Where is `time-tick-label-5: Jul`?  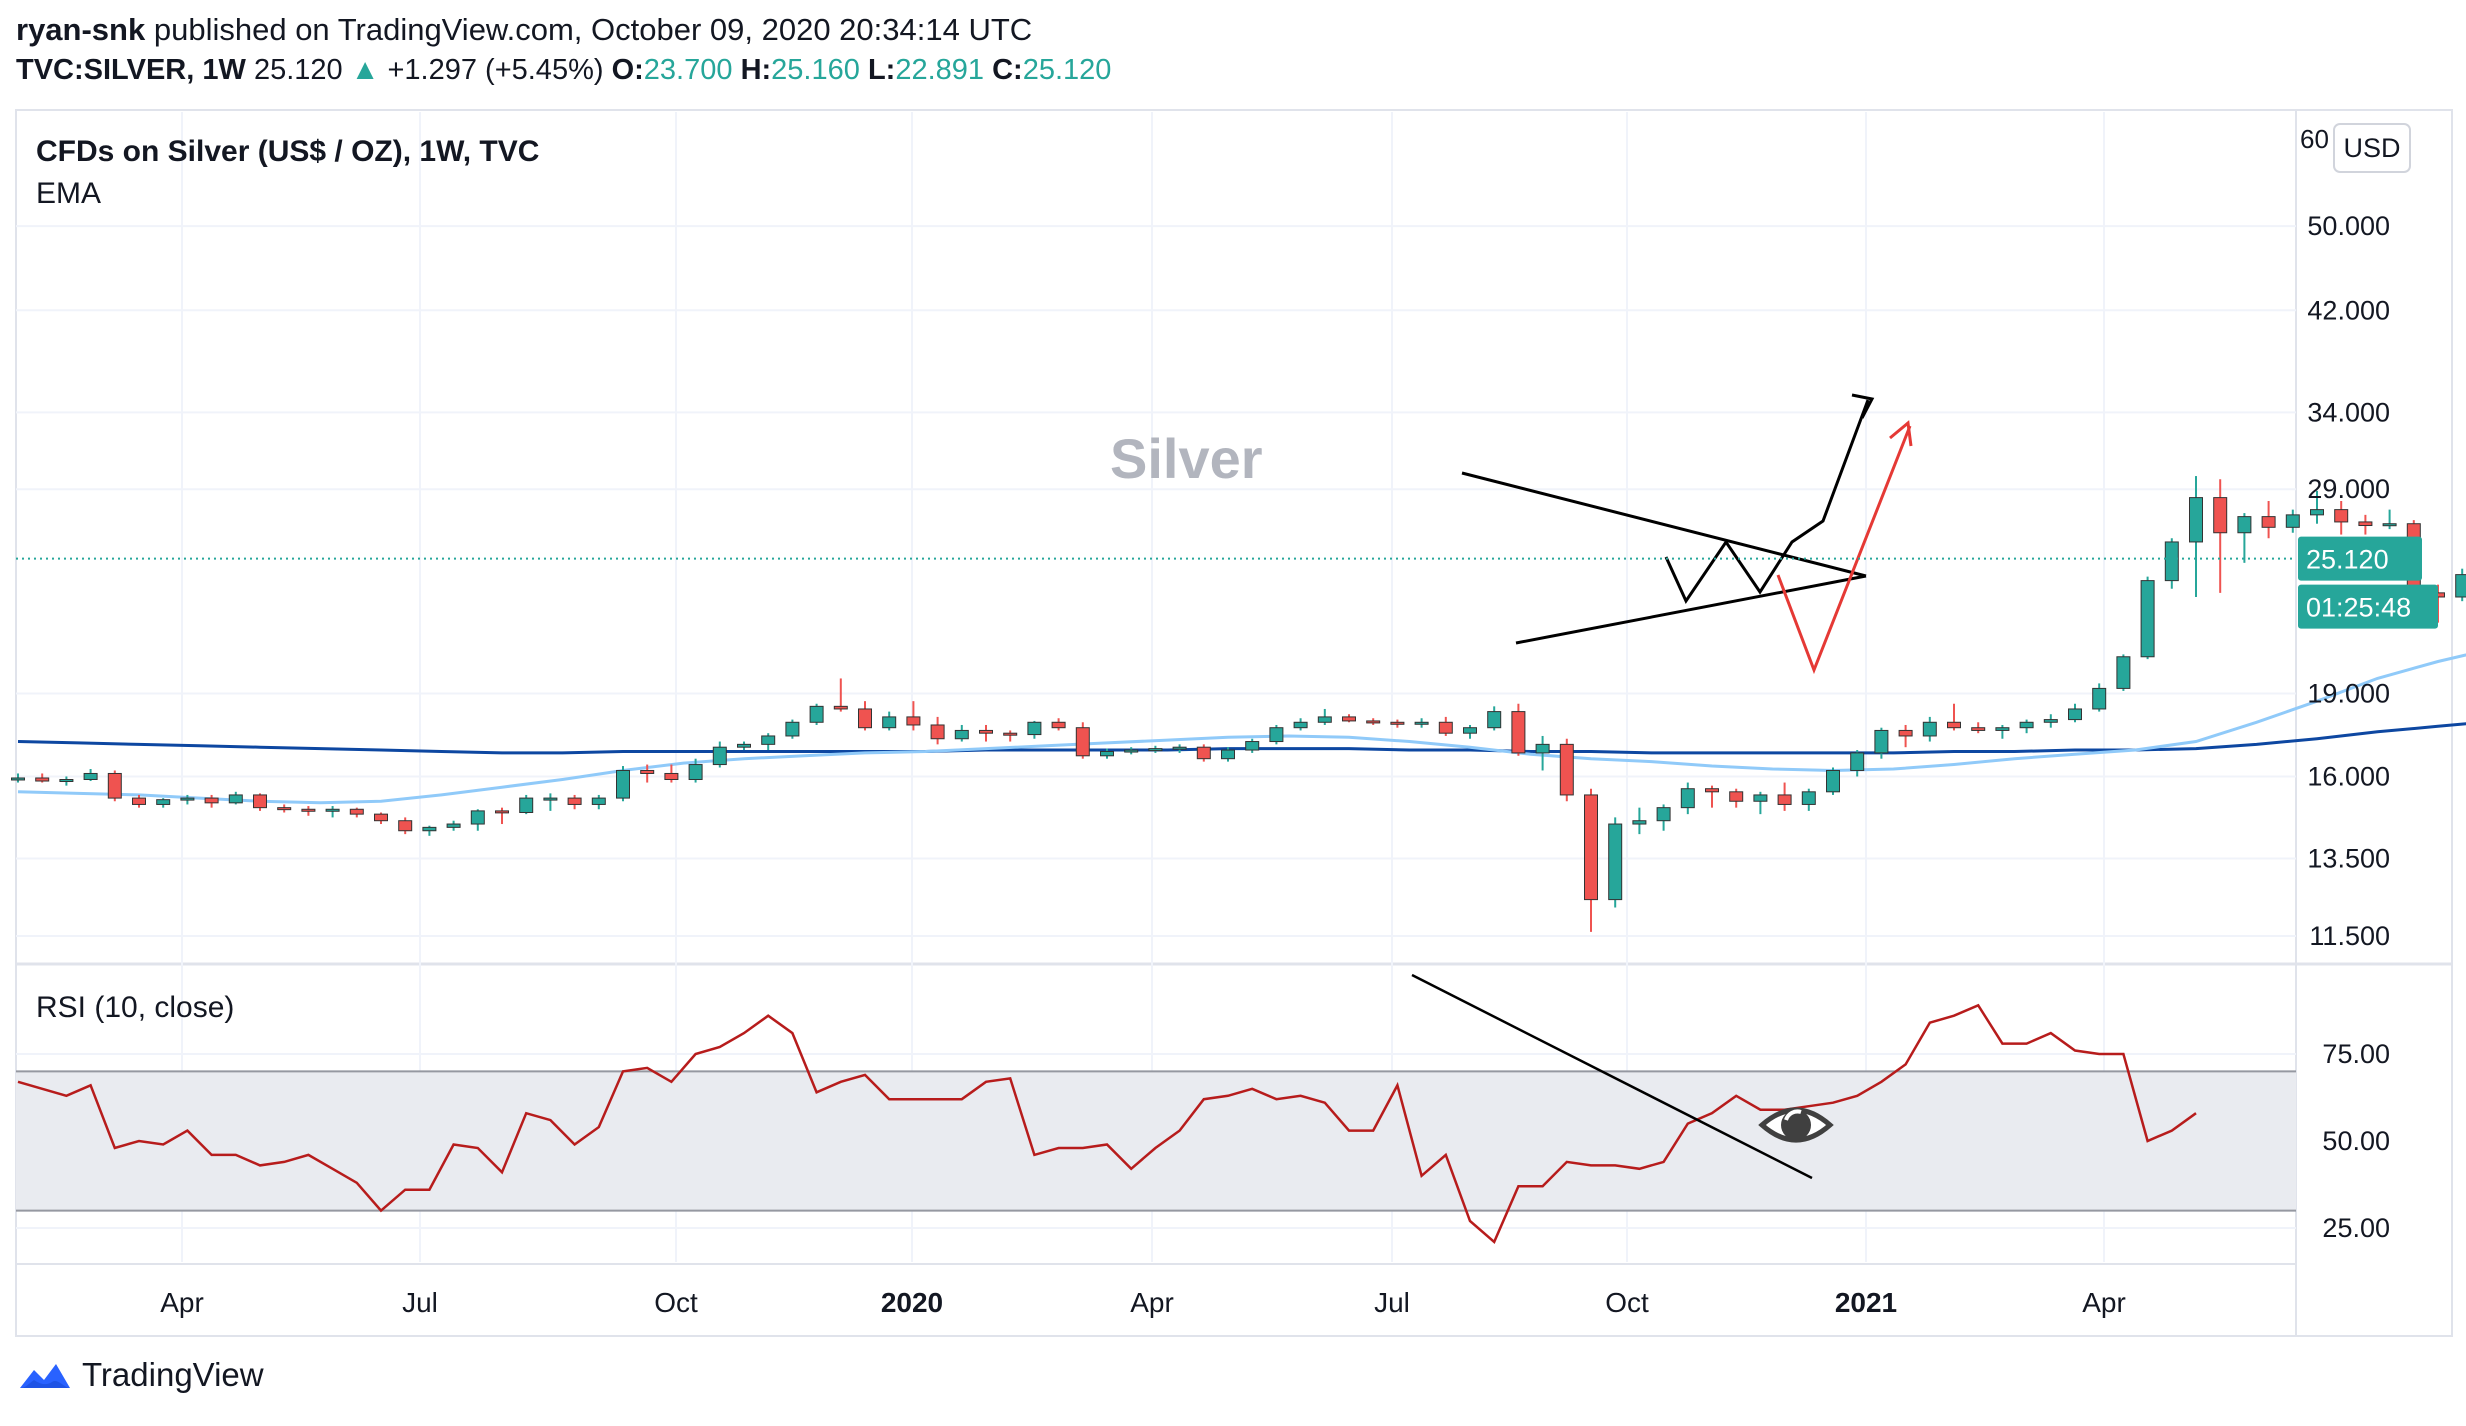
time-tick-label-5: Jul is located at coordinates (1392, 1302).